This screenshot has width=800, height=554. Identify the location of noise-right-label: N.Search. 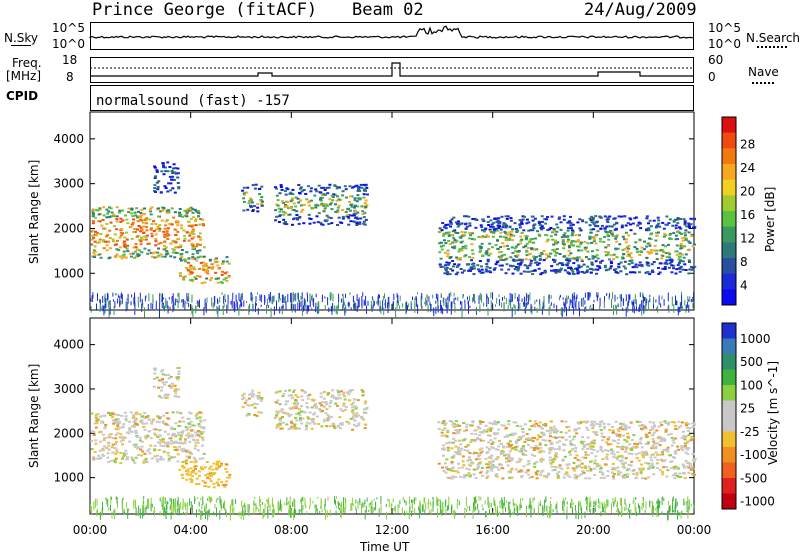
(773, 38).